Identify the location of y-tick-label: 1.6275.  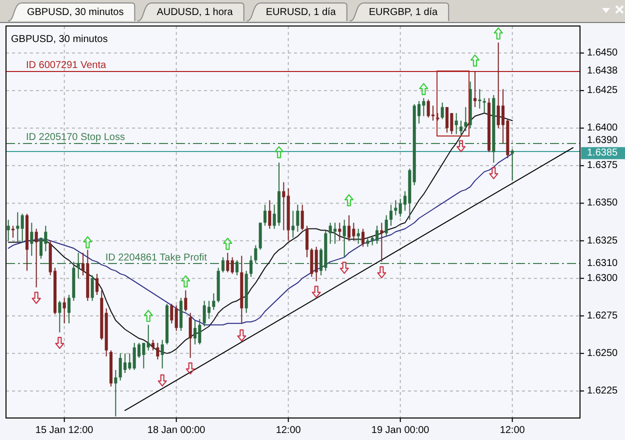
(602, 316).